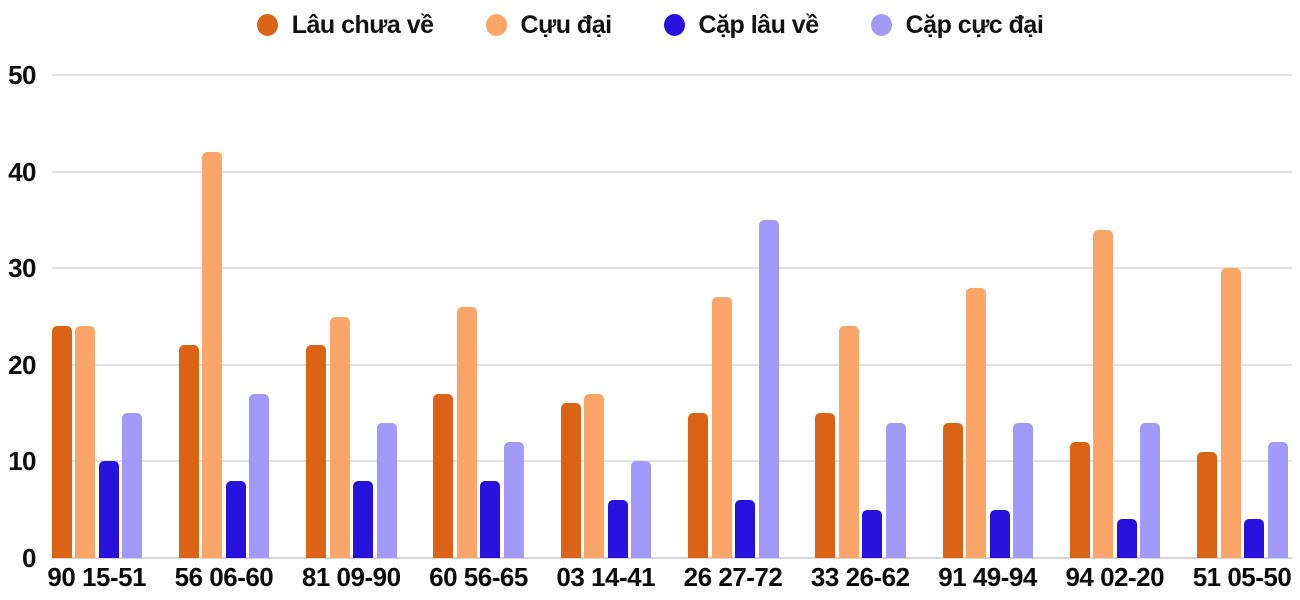 This screenshot has width=1300, height=600. What do you see at coordinates (759, 24) in the screenshot?
I see `legend-label: Cặp lâu về` at bounding box center [759, 24].